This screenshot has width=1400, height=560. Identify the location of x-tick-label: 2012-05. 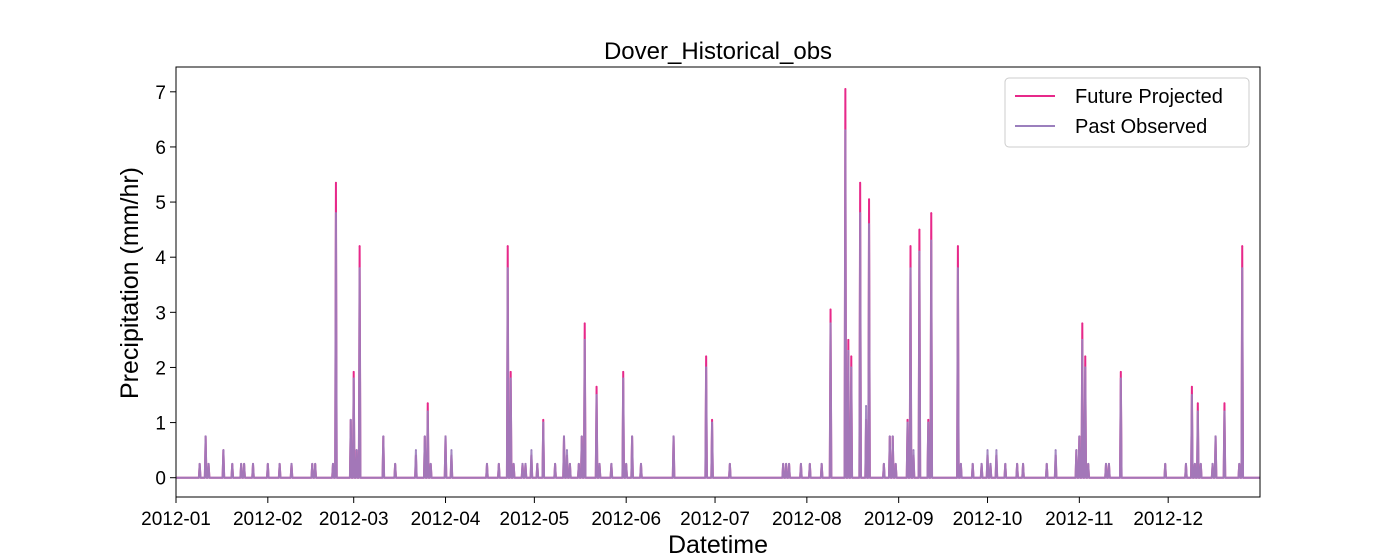
(535, 519).